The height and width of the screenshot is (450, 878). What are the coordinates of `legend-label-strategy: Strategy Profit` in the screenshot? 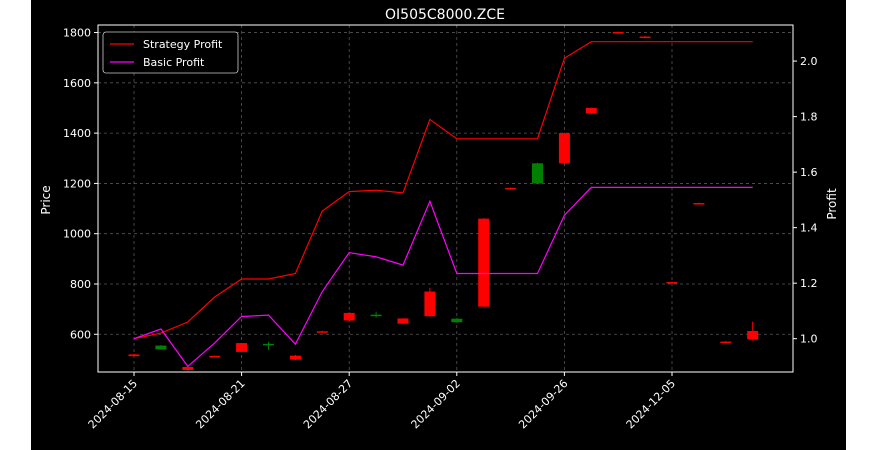 It's located at (183, 44).